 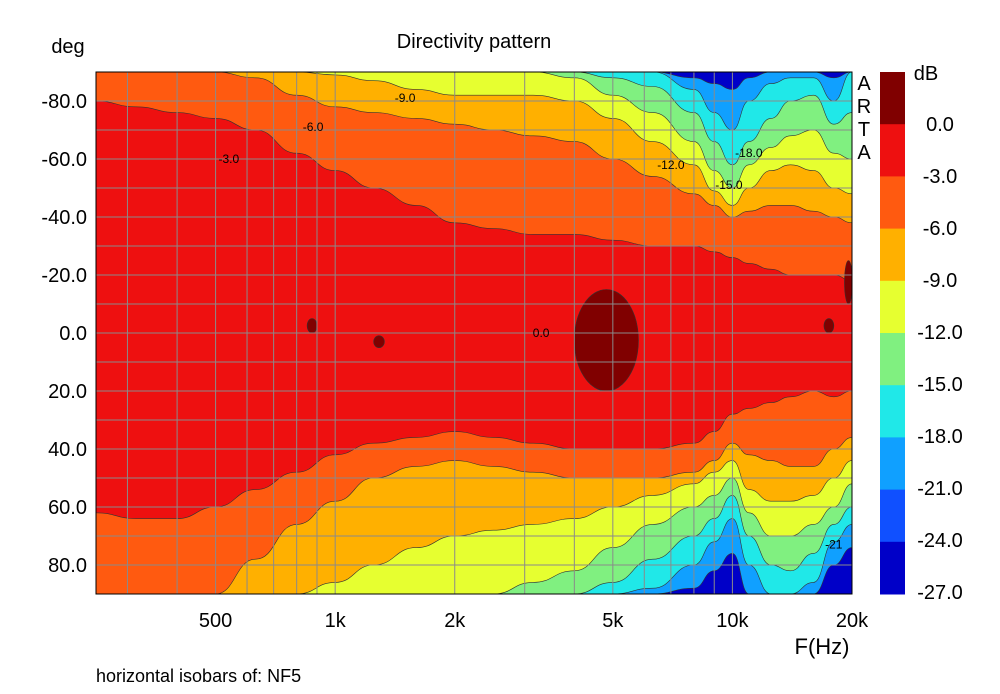 I want to click on y-tick-label: 40.0, so click(x=67, y=450).